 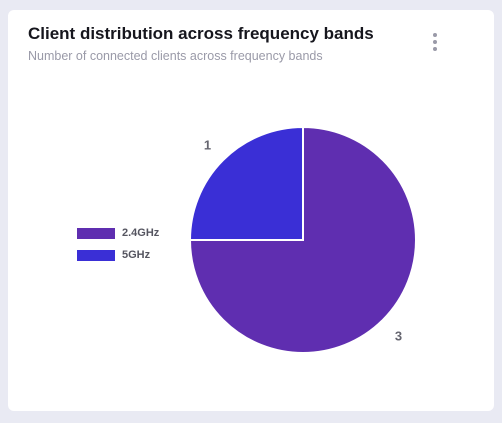 I want to click on pie-slice-5ghz, so click(x=246, y=183).